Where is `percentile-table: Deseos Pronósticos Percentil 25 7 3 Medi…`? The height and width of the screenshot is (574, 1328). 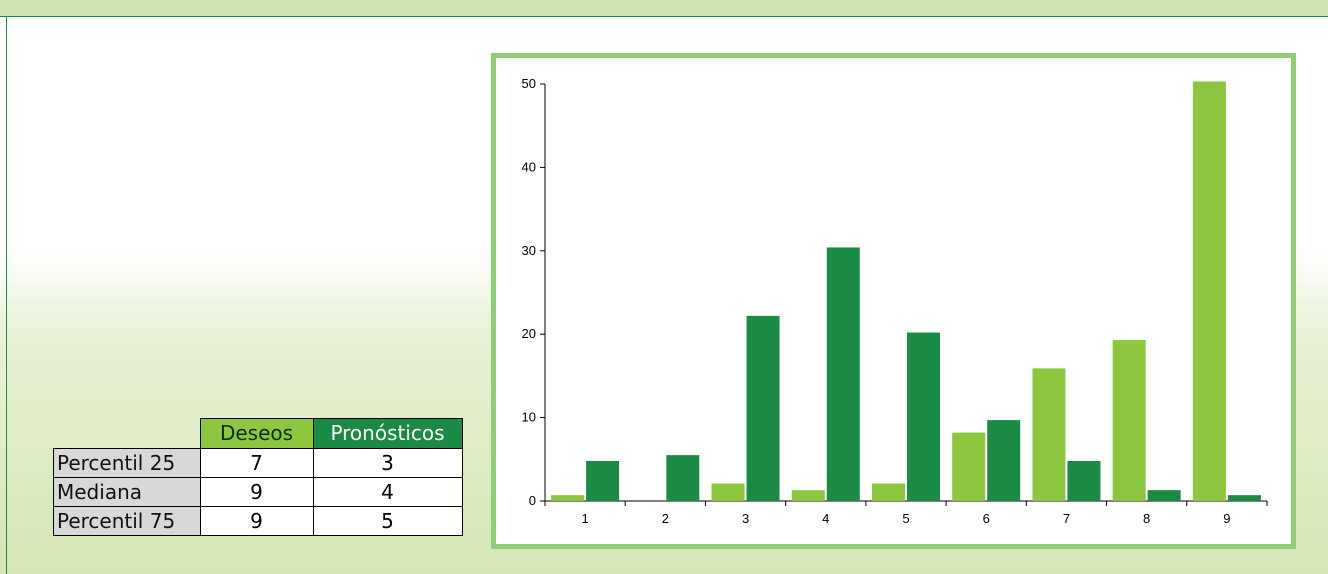
percentile-table: Deseos Pronósticos Percentil 25 7 3 Medi… is located at coordinates (258, 477).